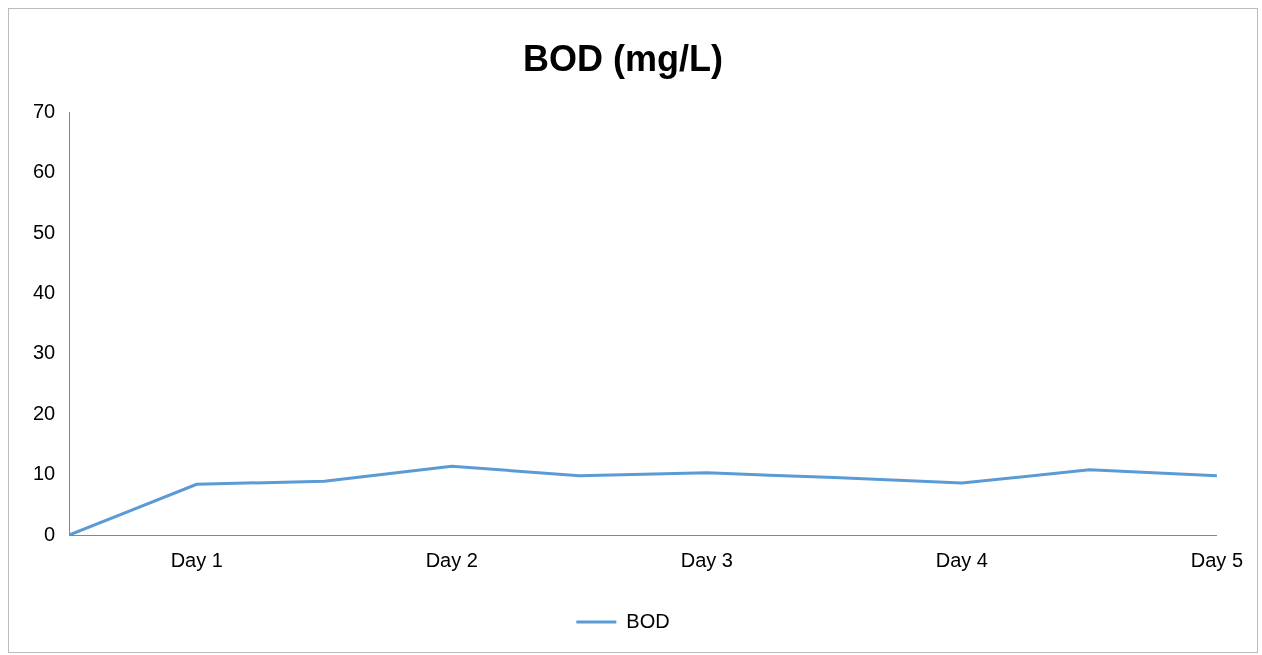 The width and height of the screenshot is (1262, 655). Describe the element at coordinates (44, 412) in the screenshot. I see `y-tick-label: 20` at that location.